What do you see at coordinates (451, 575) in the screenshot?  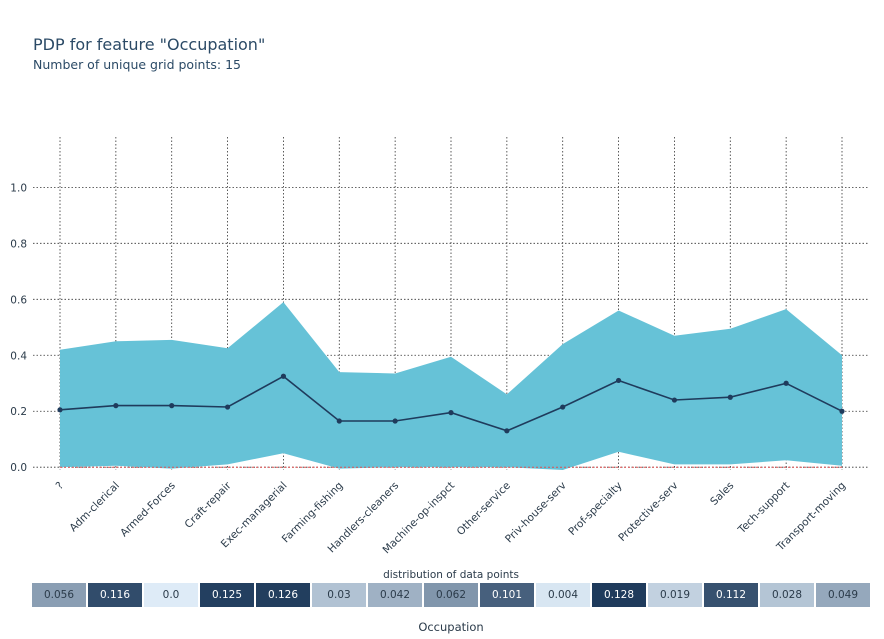 I see `distribution-title: distribution of data points` at bounding box center [451, 575].